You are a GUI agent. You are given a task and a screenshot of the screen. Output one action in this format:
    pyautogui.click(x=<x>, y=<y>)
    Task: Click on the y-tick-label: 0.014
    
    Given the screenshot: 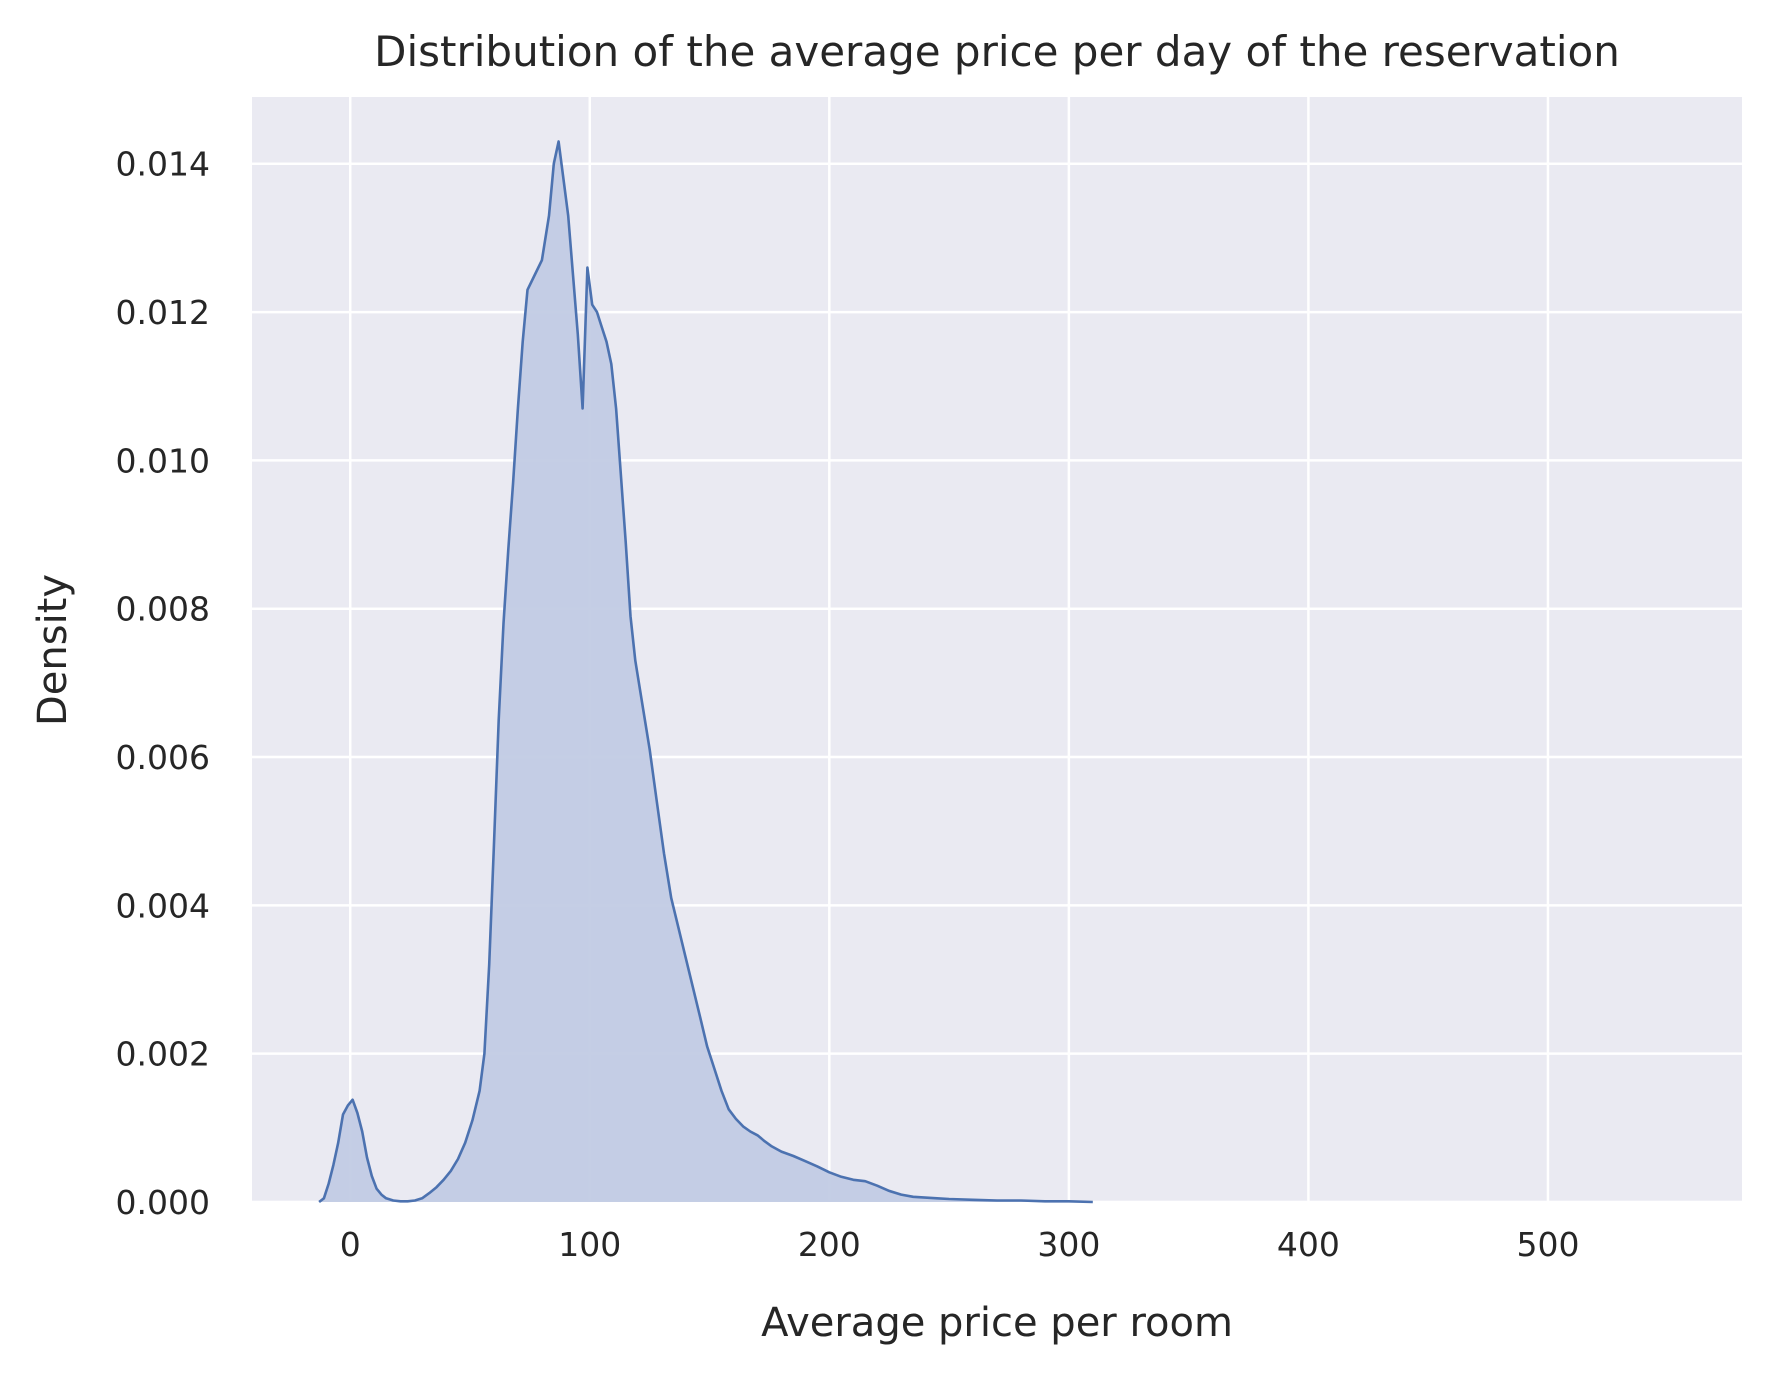 What is the action you would take?
    pyautogui.click(x=163, y=164)
    